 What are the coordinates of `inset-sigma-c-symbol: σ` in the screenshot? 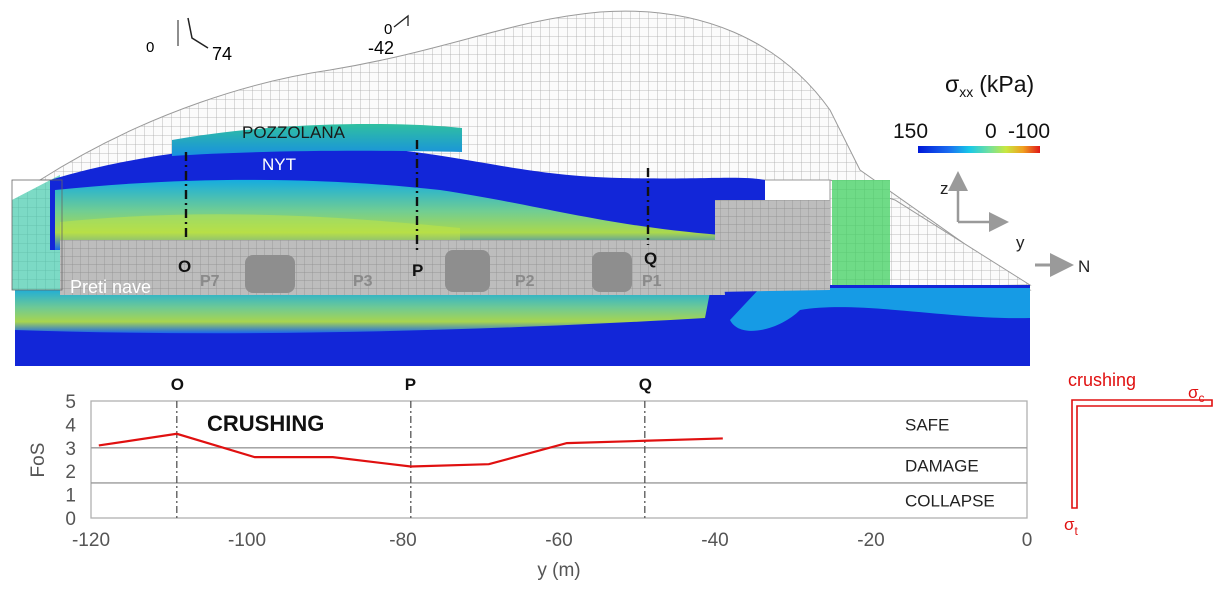 It's located at (1193, 392).